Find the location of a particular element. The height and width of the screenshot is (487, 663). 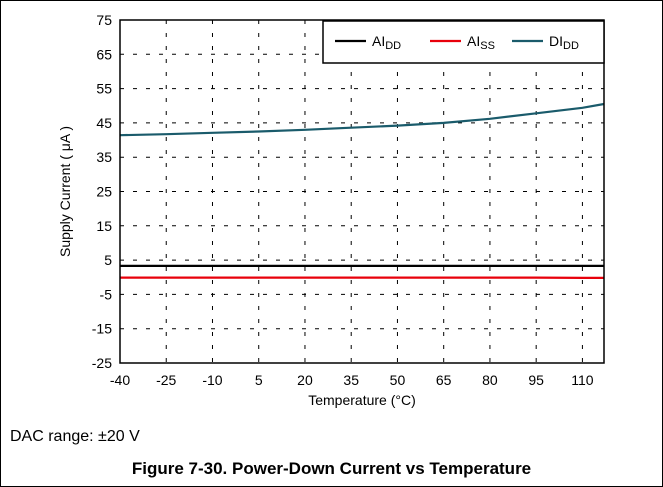

x-axis-ticks: -40 -25 -10 5 20 35 50 65 80 95 110 is located at coordinates (352, 380).